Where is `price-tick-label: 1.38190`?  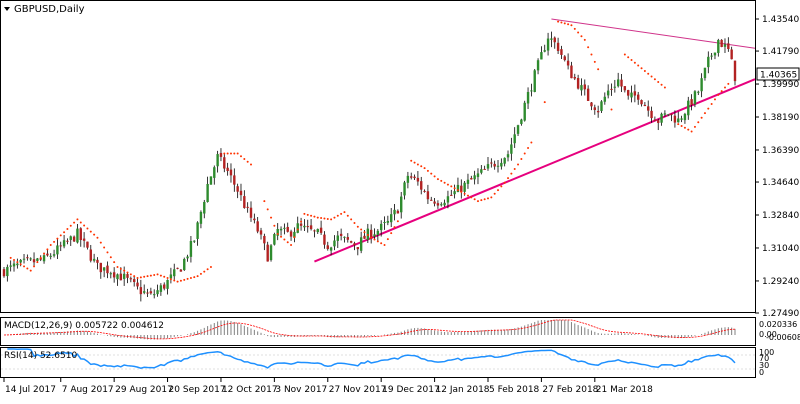 price-tick-label: 1.38190 is located at coordinates (780, 118).